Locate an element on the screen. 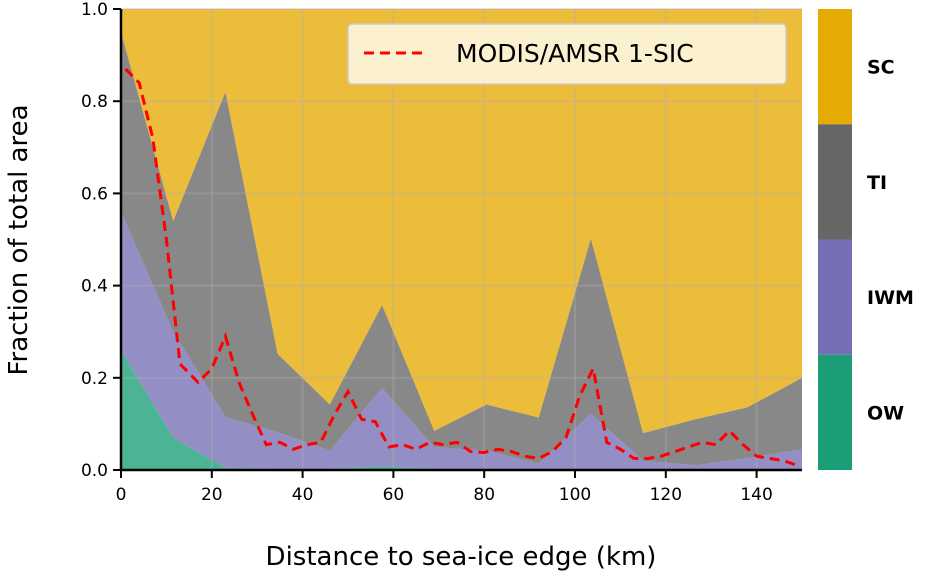  legend: MODIS/AMSR 1-SIC is located at coordinates (567, 54).